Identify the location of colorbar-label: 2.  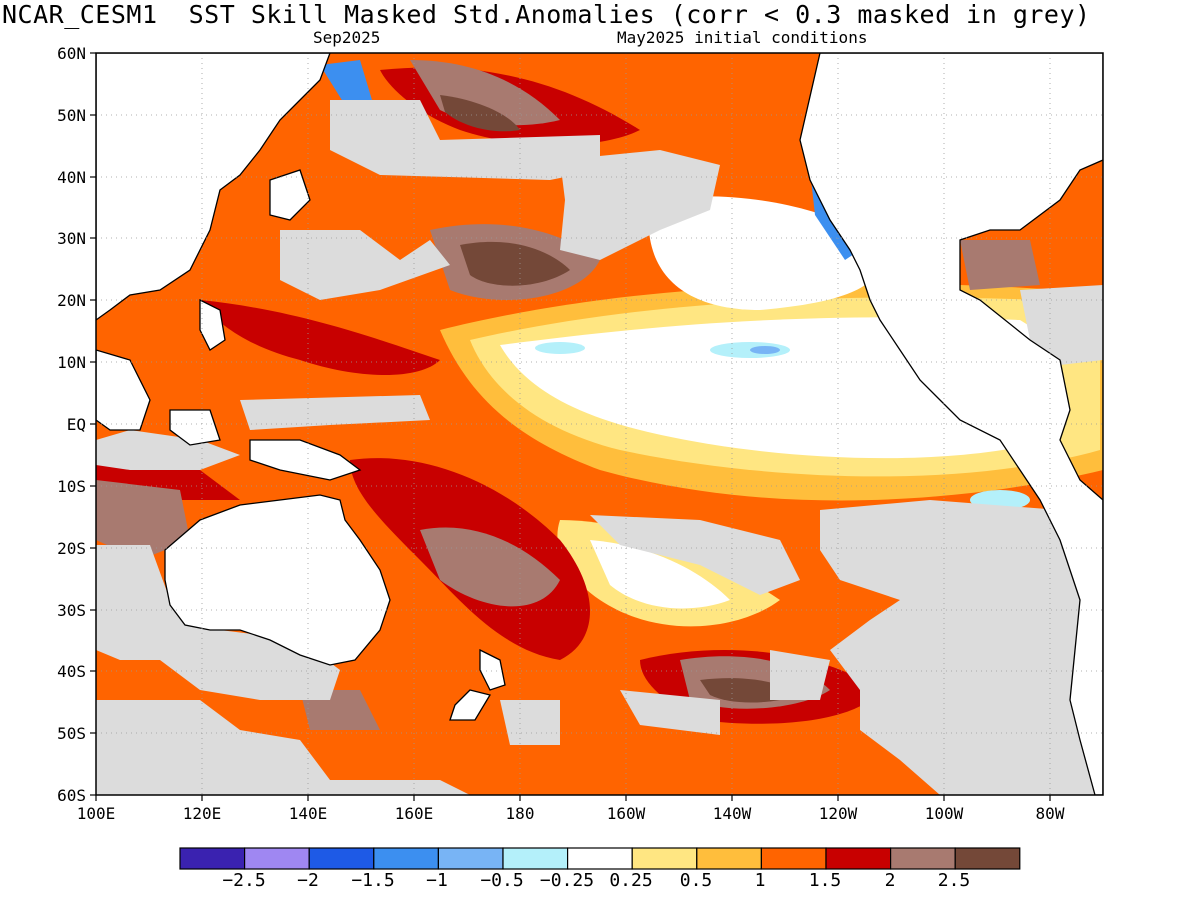
(890, 880).